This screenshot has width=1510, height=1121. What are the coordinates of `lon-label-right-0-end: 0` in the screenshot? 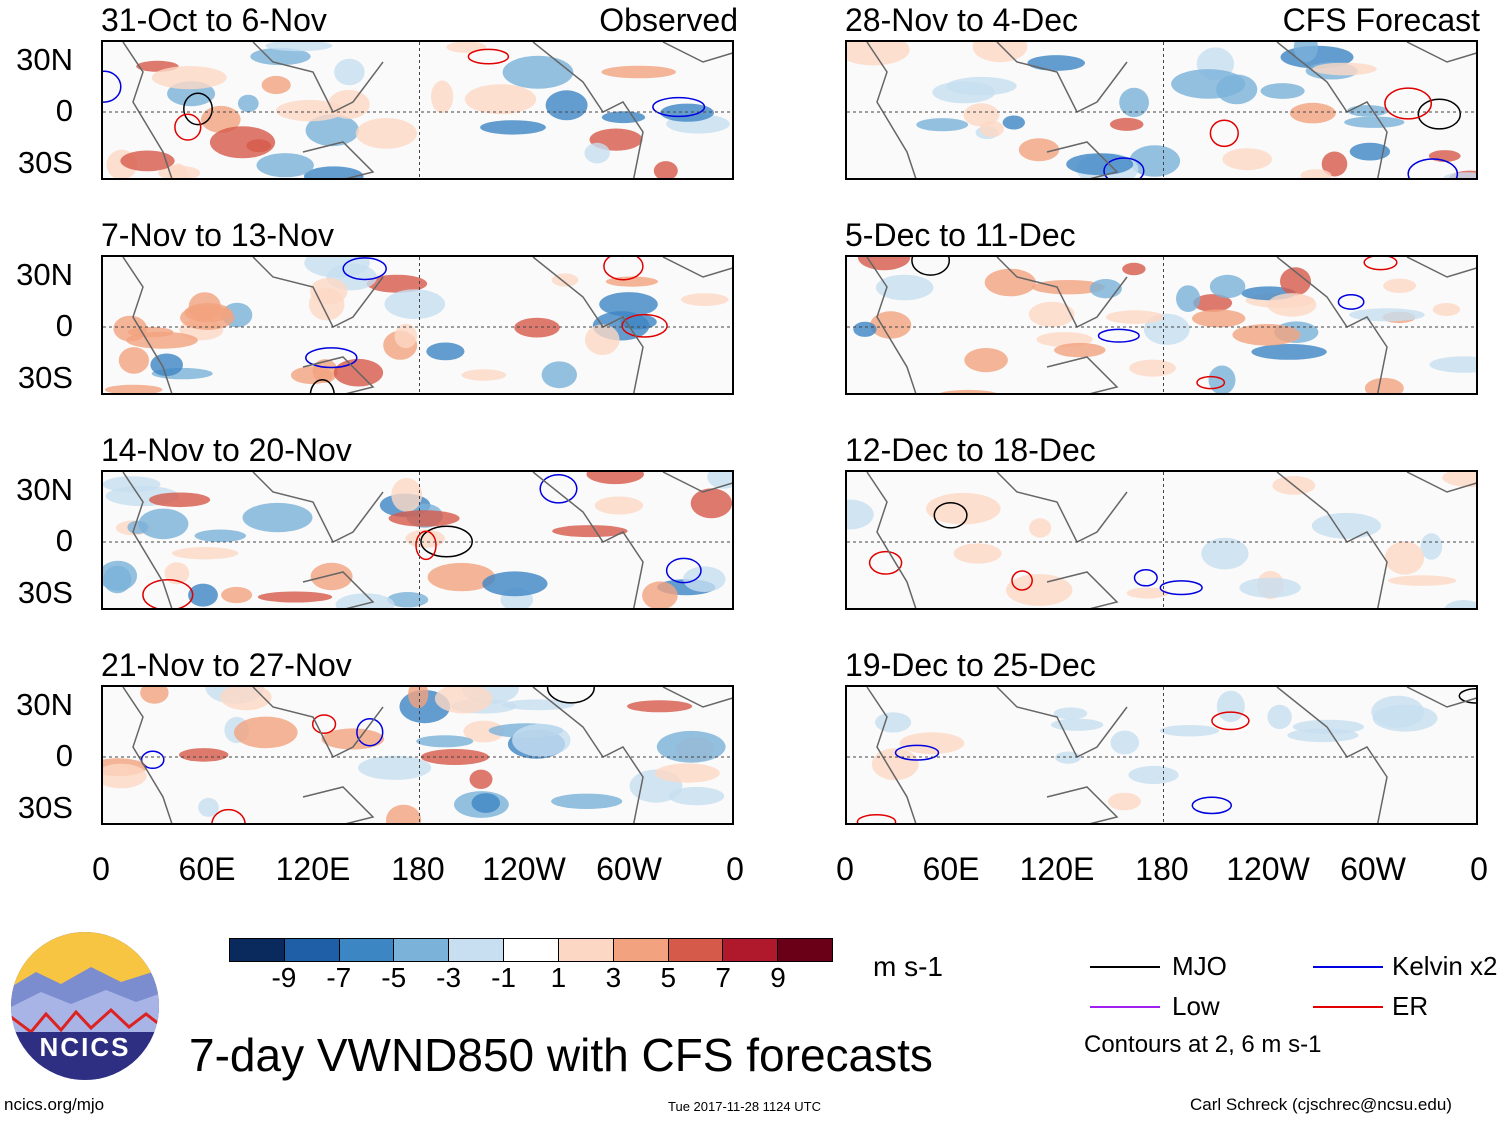 It's located at (1479, 869).